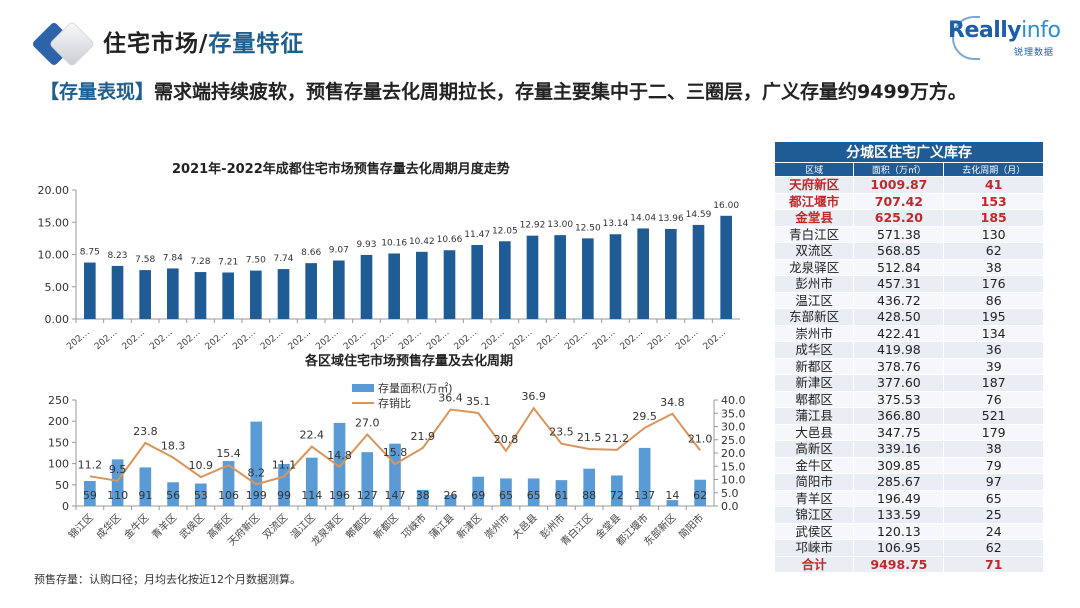 The height and width of the screenshot is (608, 1080). Describe the element at coordinates (358, 526) in the screenshot. I see `x-tick-label: 郫都区` at that location.